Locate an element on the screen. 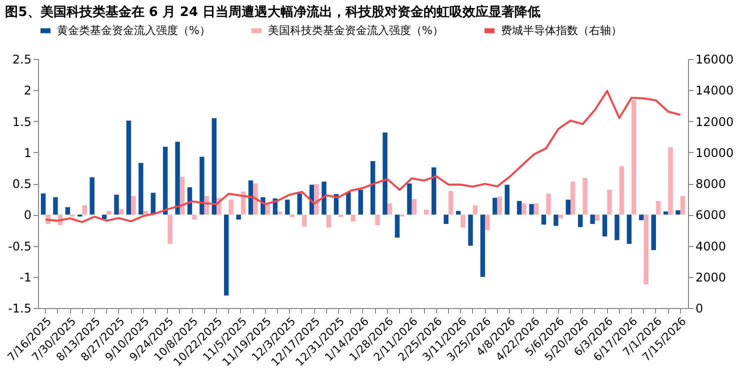 The height and width of the screenshot is (382, 745). legend-label: 美国科技类基金资金流入强度（%） is located at coordinates (356, 30).